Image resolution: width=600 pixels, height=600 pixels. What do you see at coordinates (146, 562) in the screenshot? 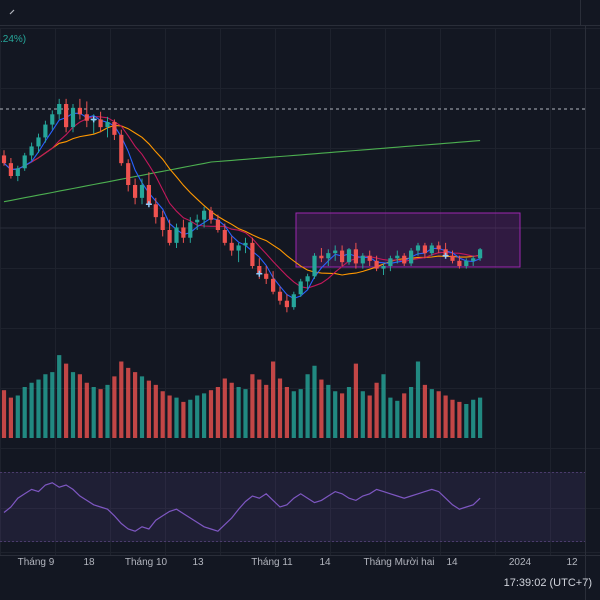
I see `x-axis-label: Tháng 10` at bounding box center [146, 562].